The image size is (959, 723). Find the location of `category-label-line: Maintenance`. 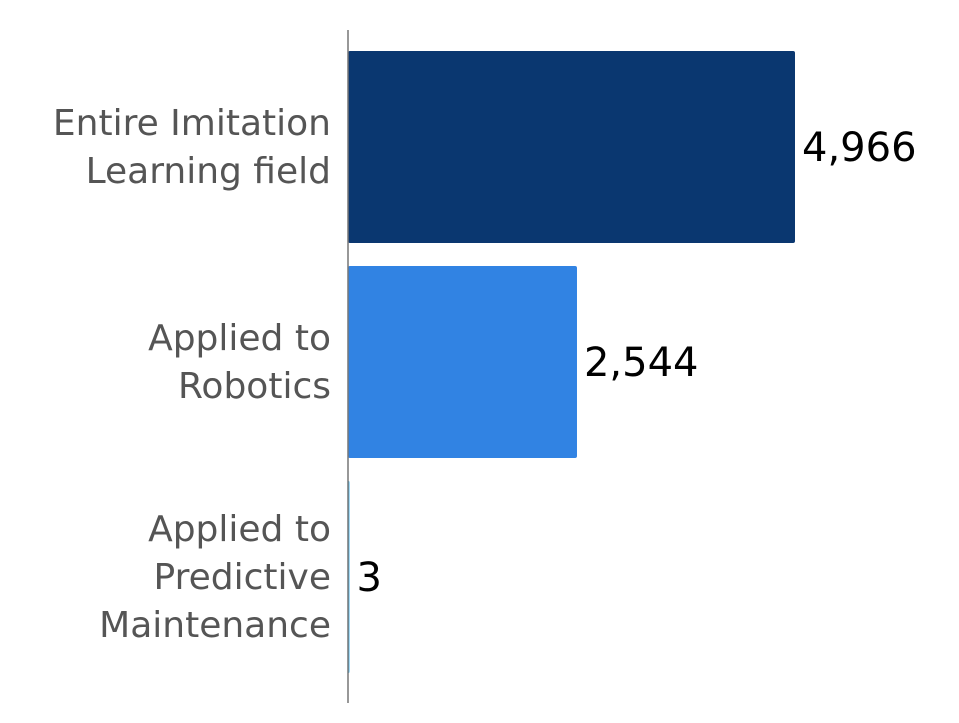

category-label-line: Maintenance is located at coordinates (215, 625).